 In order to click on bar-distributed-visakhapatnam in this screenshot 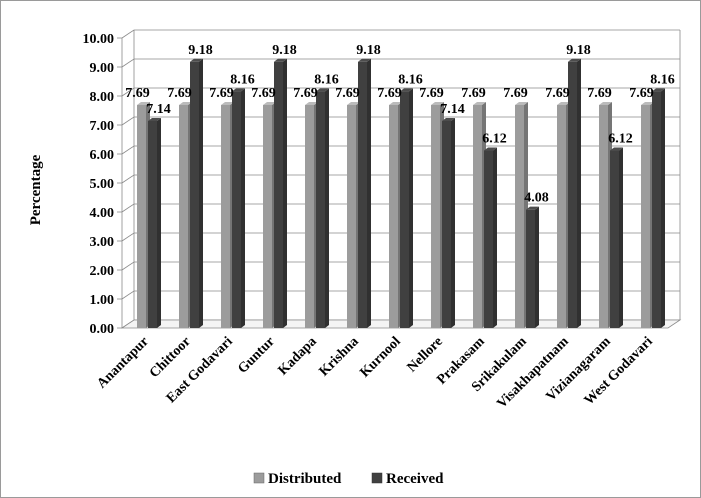, I will do `click(561, 216)`.